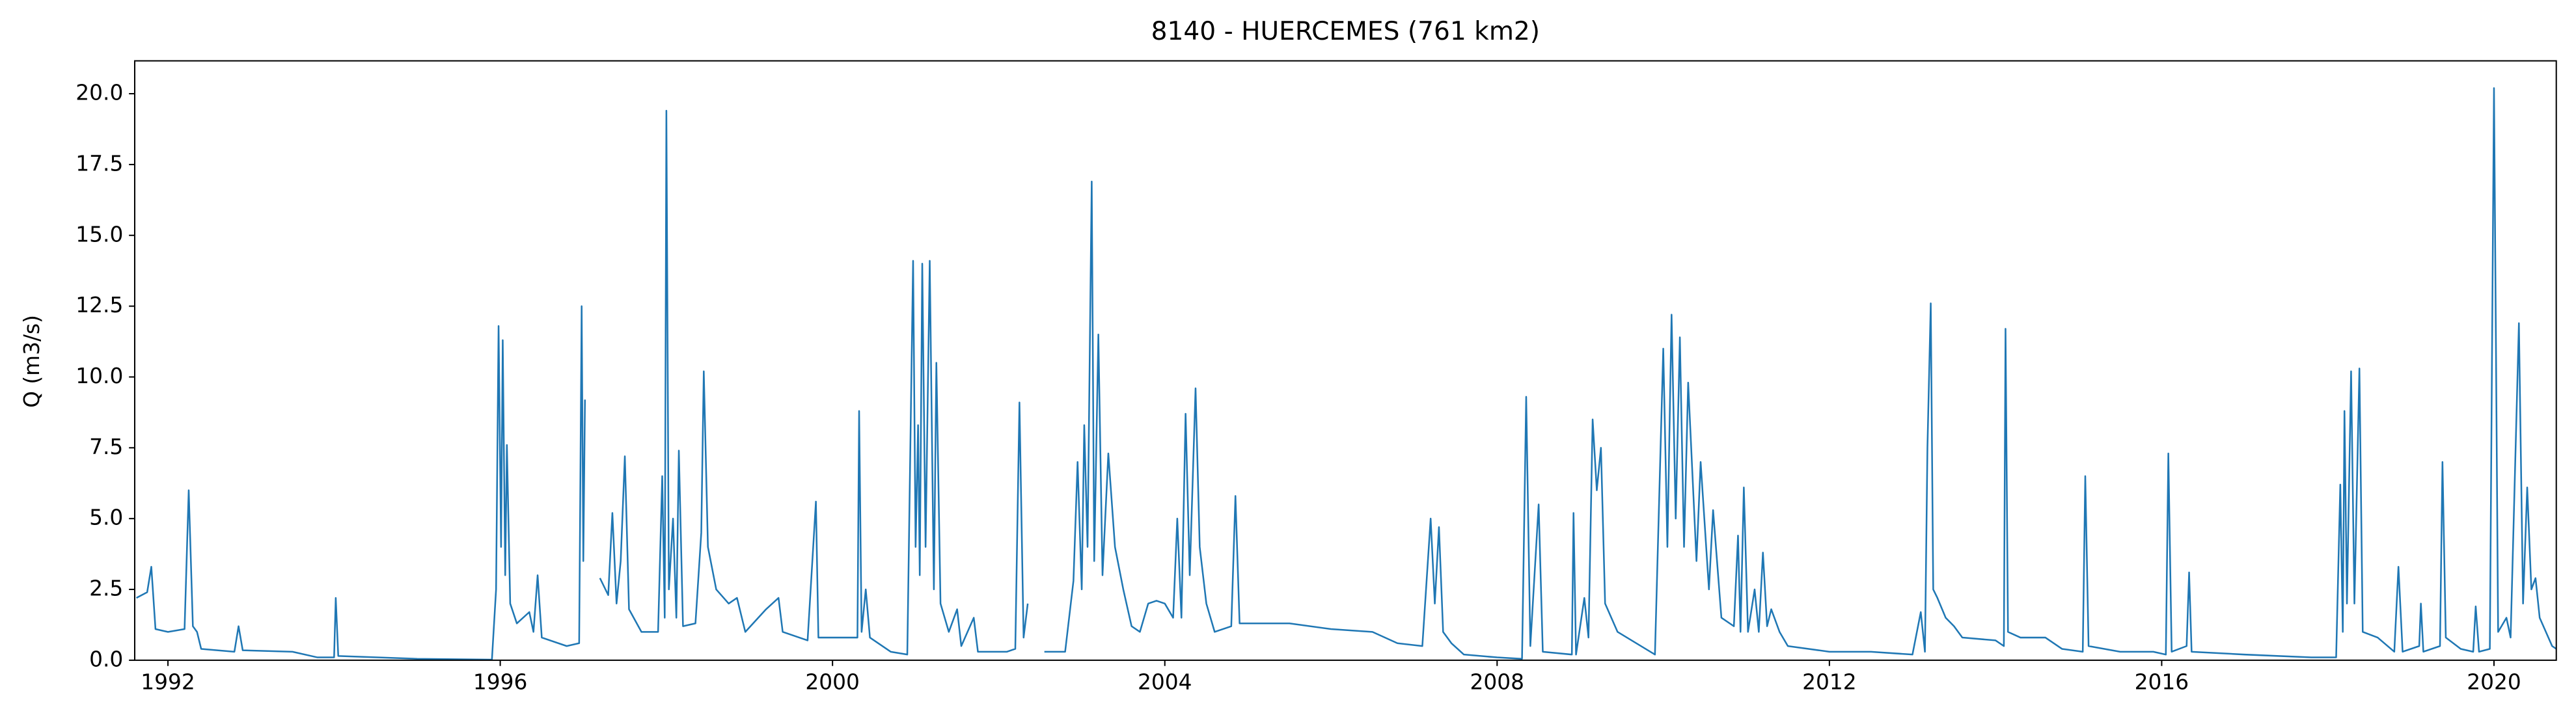 This screenshot has width=2576, height=726. Describe the element at coordinates (106, 659) in the screenshot. I see `y-tick-label: 0.0` at that location.